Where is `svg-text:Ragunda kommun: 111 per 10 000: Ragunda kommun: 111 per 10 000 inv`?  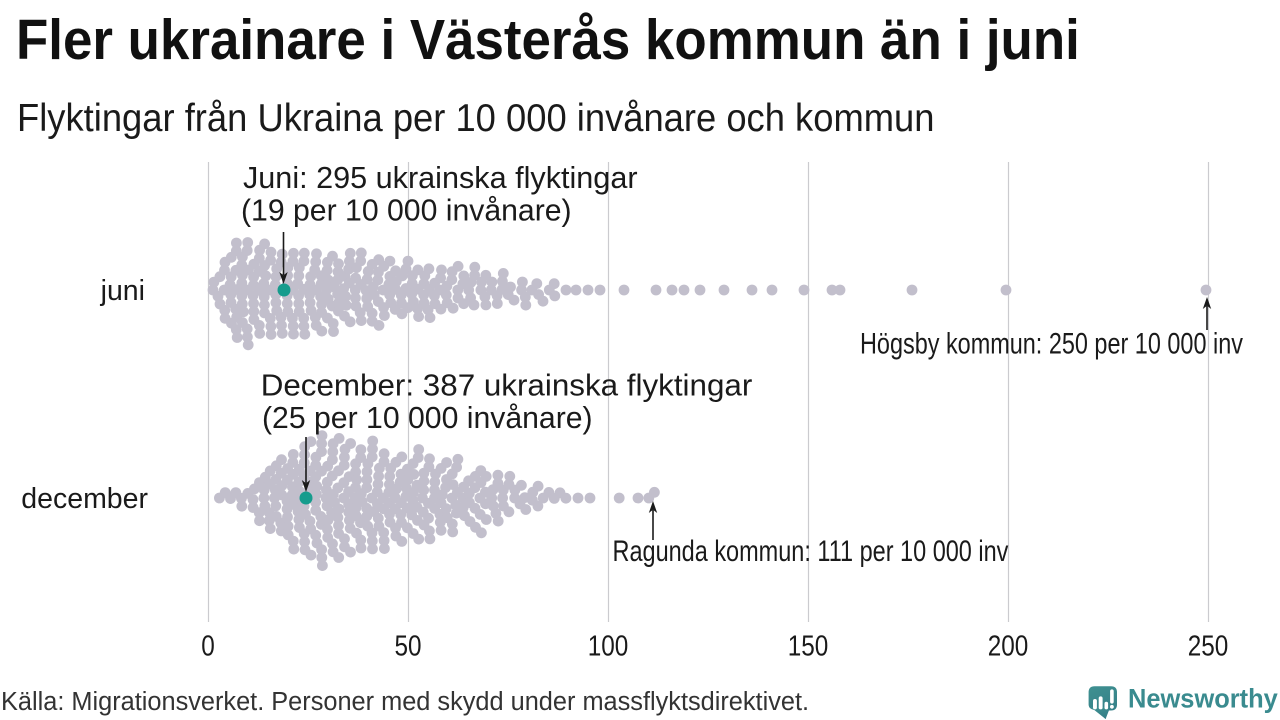 svg-text:Ragunda kommun: 111 per 10 000: Ragunda kommun: 111 per 10 000 inv is located at coordinates (811, 550).